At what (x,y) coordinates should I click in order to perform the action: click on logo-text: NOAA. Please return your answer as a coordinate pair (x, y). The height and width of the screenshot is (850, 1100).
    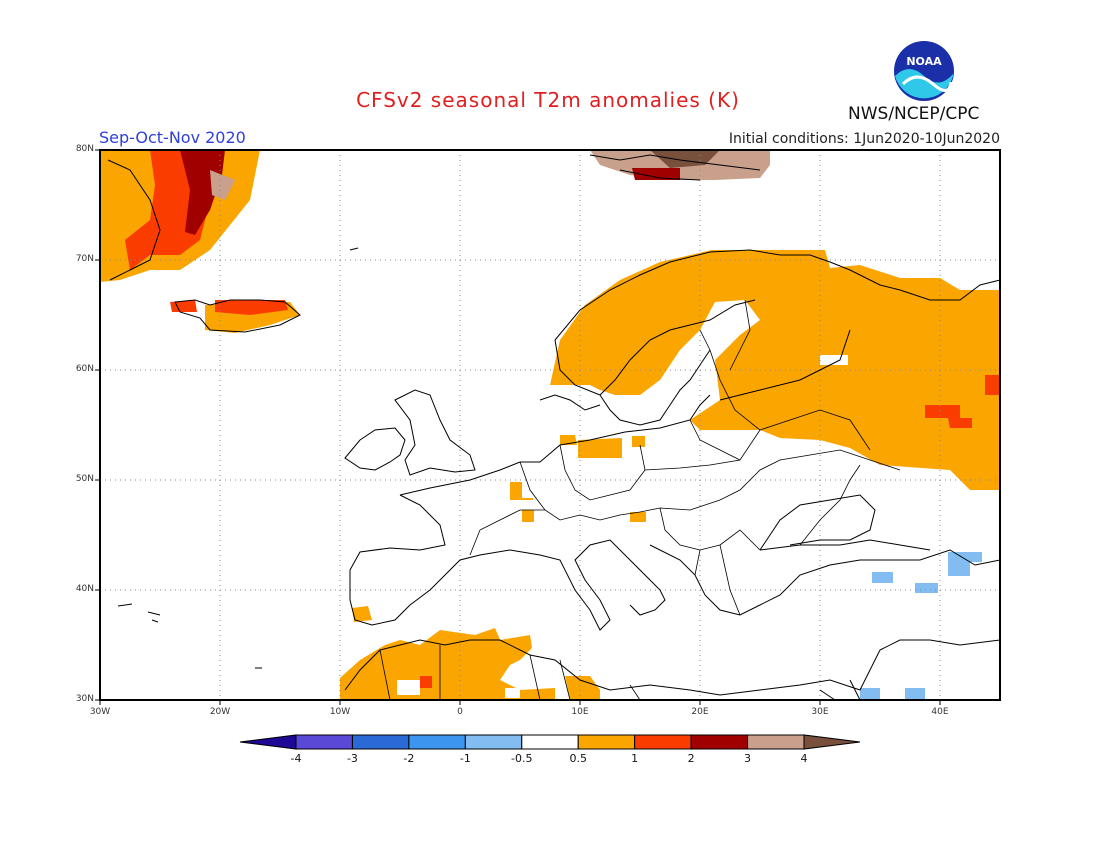
    Looking at the image, I should click on (924, 61).